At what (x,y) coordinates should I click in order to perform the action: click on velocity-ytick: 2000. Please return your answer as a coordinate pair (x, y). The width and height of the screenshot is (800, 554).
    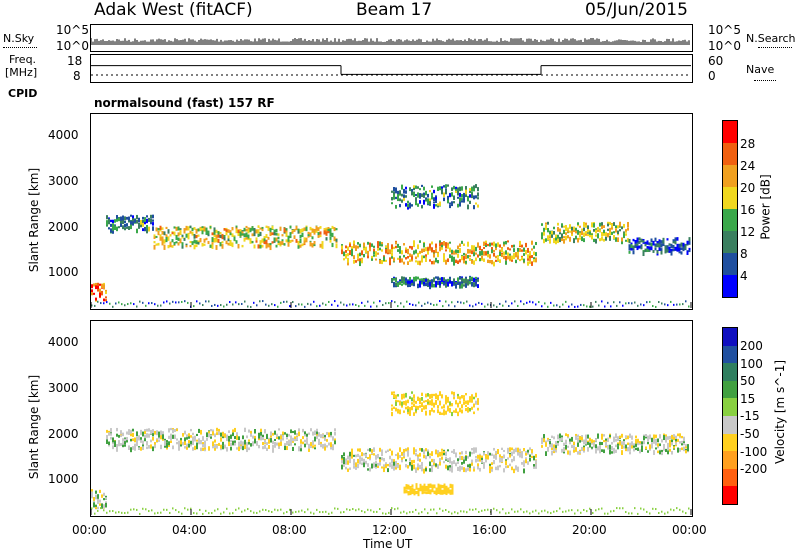
    Looking at the image, I should click on (63, 434).